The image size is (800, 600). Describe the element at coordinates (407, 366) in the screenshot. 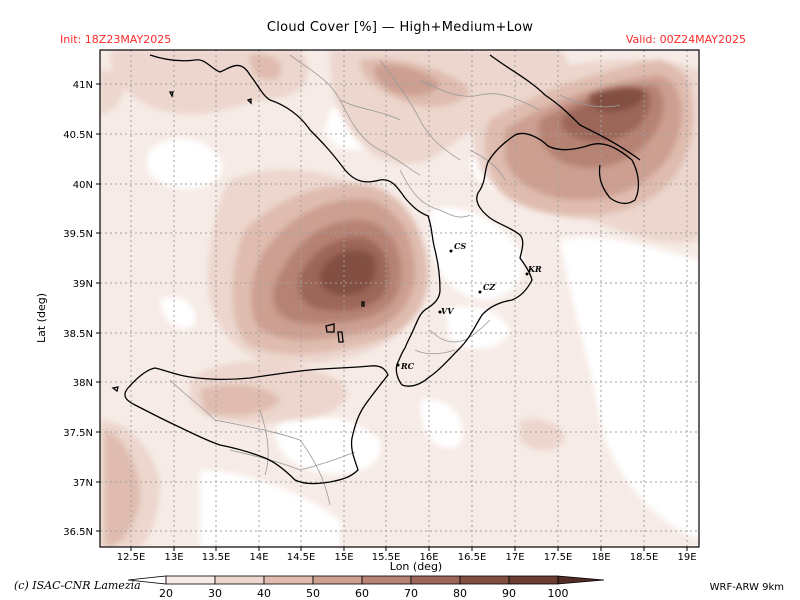

I see `city-label-rc: RC` at that location.